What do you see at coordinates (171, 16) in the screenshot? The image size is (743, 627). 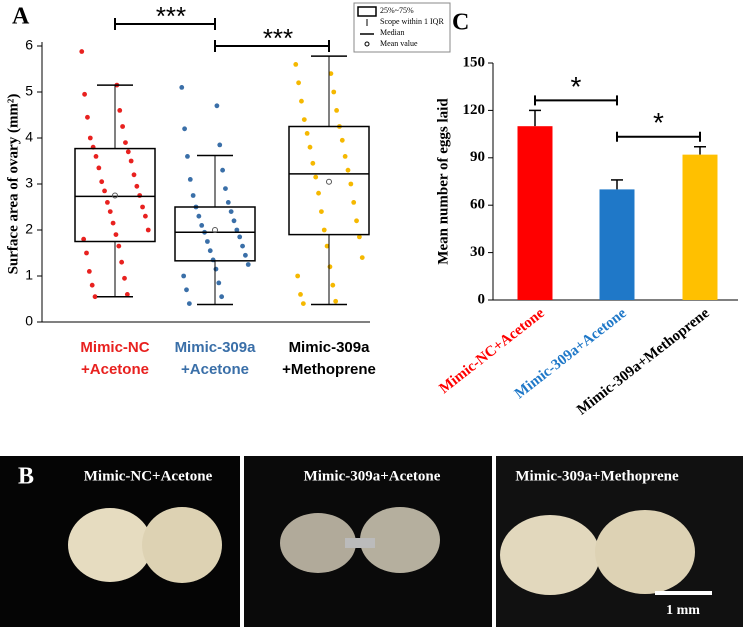 I see `significance: ***` at bounding box center [171, 16].